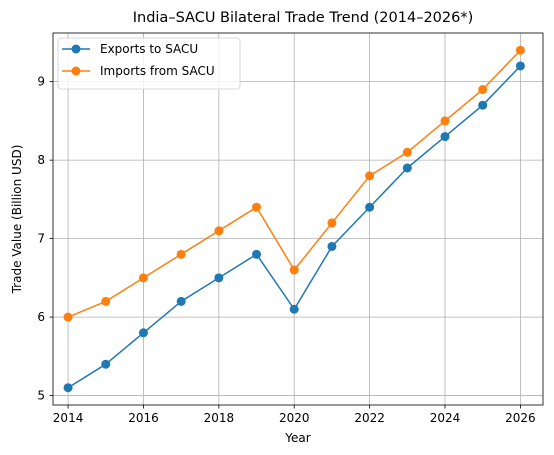  What do you see at coordinates (219, 418) in the screenshot?
I see `x-tick-label: 2018` at bounding box center [219, 418].